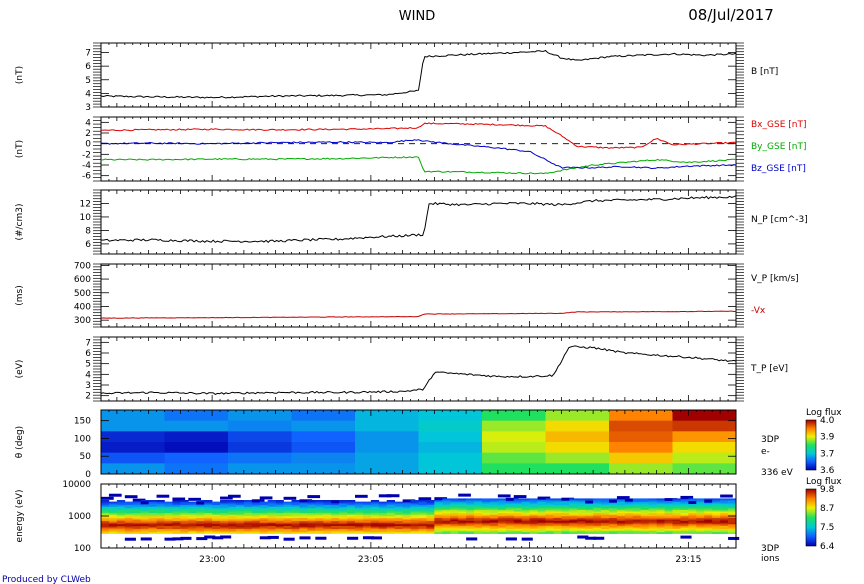  Describe the element at coordinates (778, 125) in the screenshot. I see `series-label: Bx_GSE [nT]` at that location.